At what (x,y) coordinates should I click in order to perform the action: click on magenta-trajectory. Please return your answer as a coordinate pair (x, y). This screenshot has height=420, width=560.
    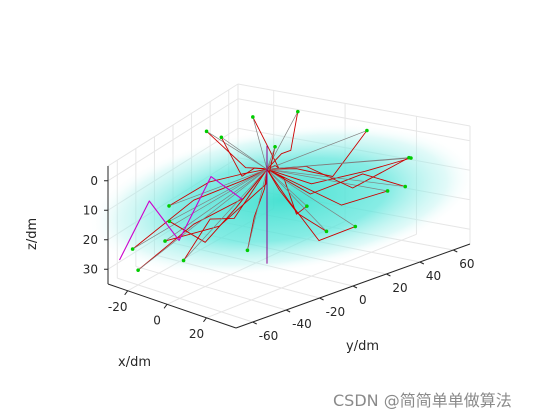
    Looking at the image, I should click on (181, 218).